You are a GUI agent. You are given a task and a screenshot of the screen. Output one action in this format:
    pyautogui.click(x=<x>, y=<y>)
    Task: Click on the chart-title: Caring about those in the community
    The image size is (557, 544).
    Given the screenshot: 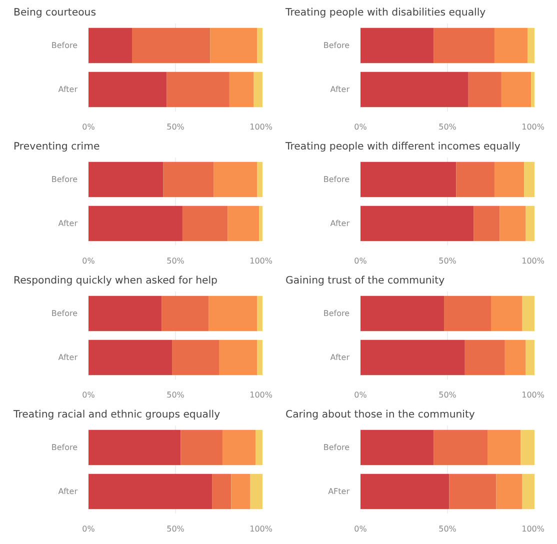 What is the action you would take?
    pyautogui.click(x=380, y=415)
    